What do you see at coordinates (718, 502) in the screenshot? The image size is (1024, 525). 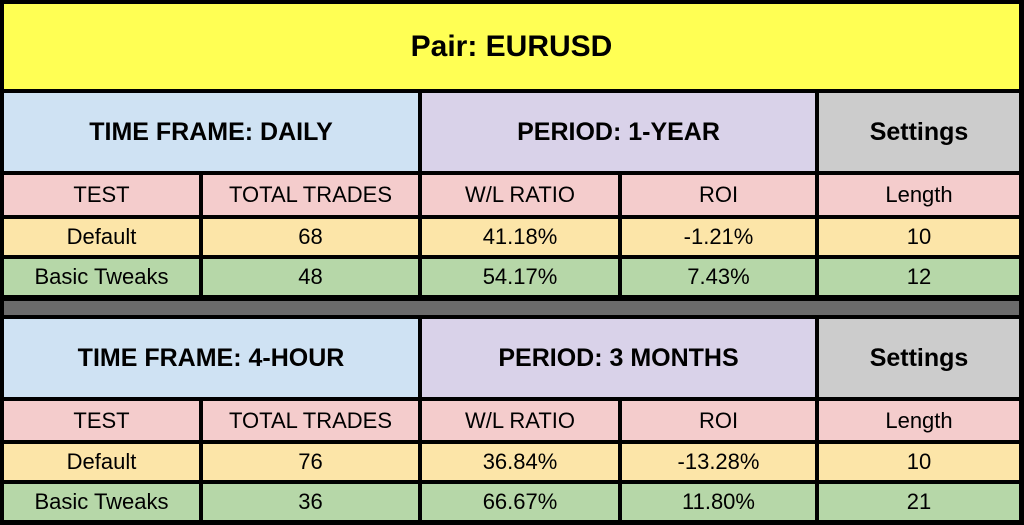 I see `row-tweaks-roi: 11.80%` at bounding box center [718, 502].